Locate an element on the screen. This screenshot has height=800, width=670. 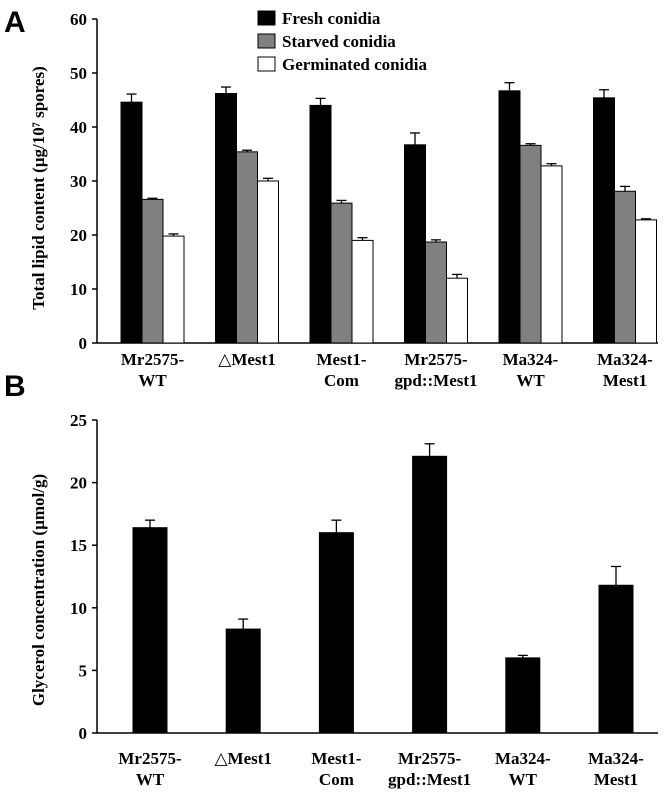
panel-b-y-tick-label: 25 is located at coordinates (78, 420).